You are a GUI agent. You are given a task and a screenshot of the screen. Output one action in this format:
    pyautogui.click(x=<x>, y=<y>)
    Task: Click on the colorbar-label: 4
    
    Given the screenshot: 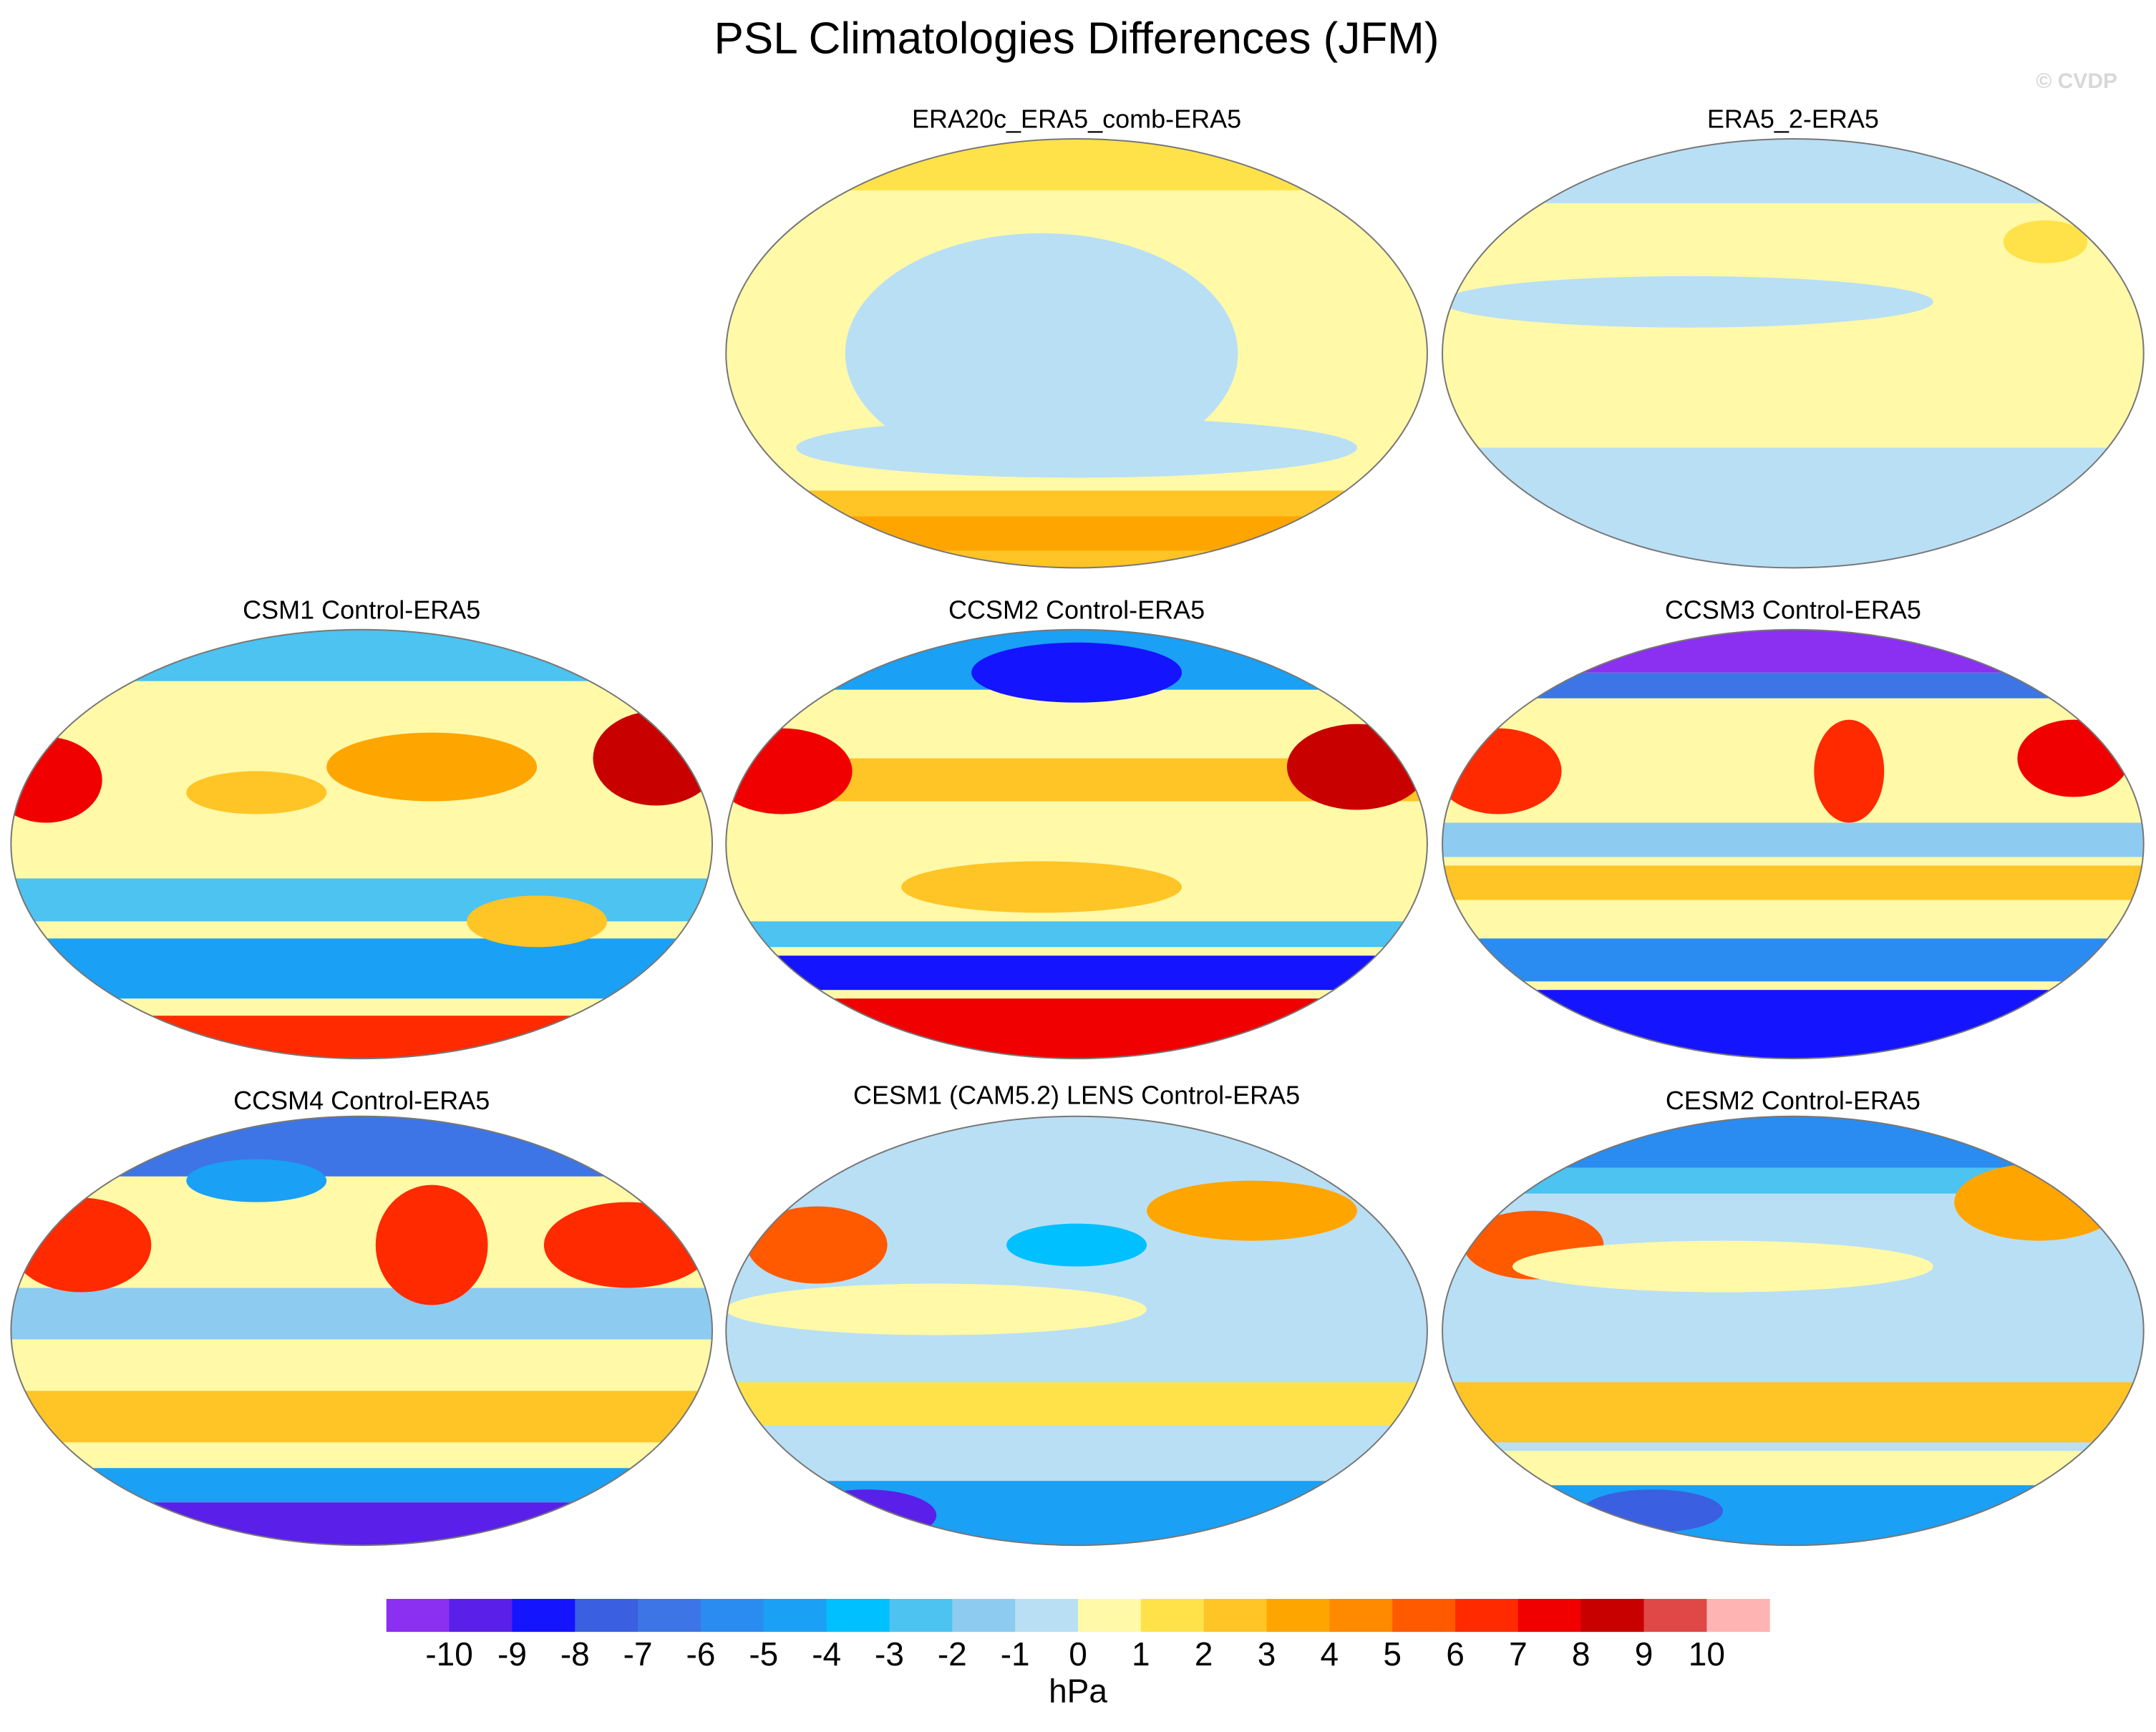 What is the action you would take?
    pyautogui.click(x=1330, y=1654)
    